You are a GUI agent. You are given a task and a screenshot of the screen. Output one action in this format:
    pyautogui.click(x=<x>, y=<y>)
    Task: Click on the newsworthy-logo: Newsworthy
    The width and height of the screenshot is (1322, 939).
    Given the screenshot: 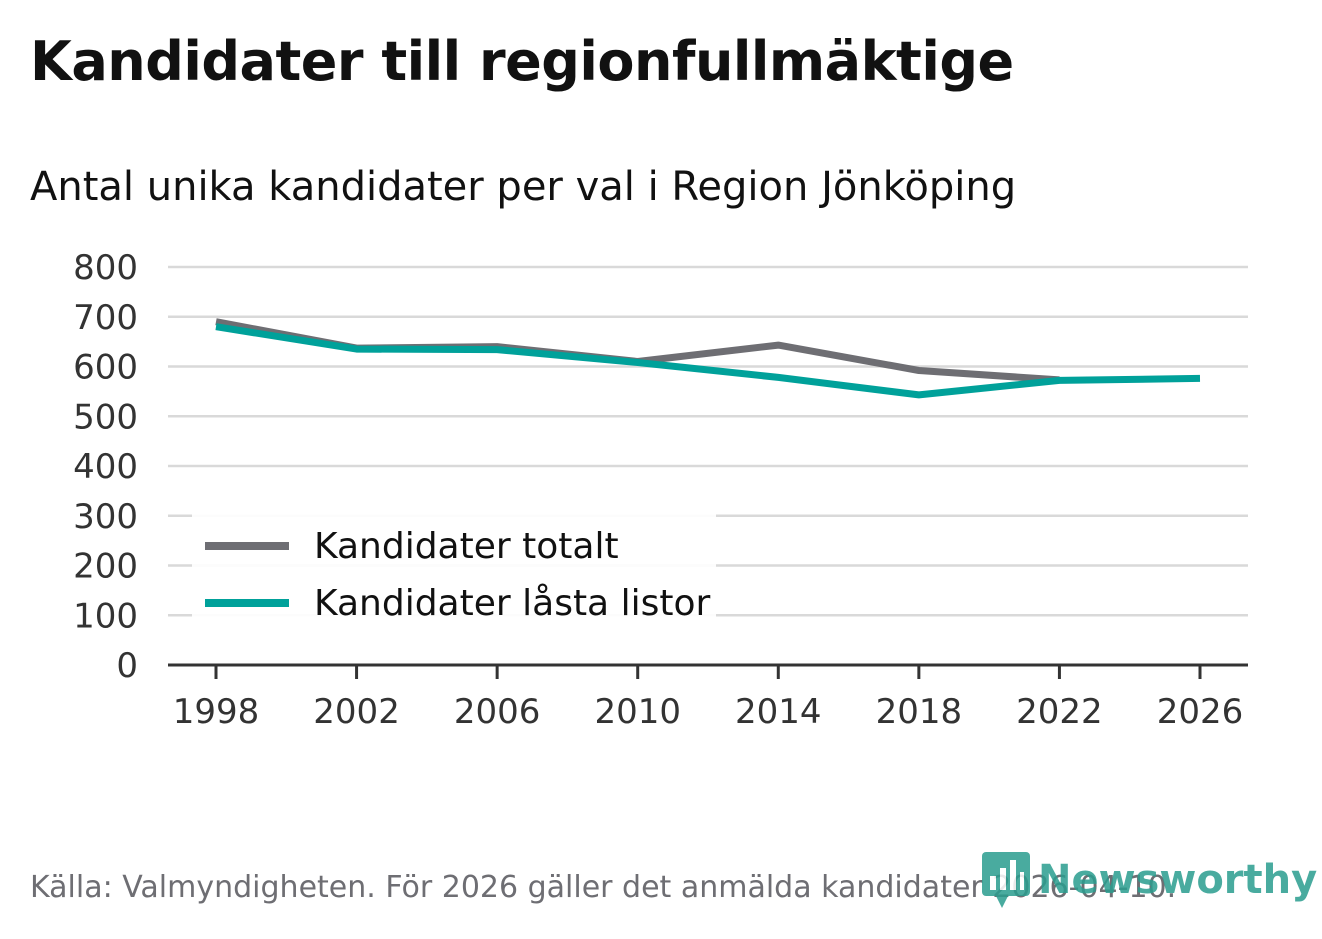 What is the action you would take?
    pyautogui.click(x=1149, y=880)
    